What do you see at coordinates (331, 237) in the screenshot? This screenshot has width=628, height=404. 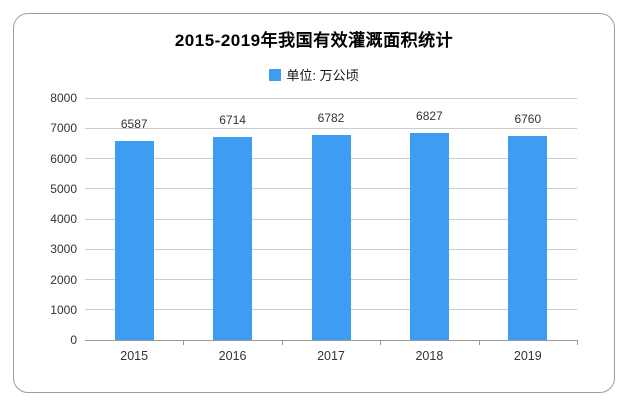 I see `bar-2017` at bounding box center [331, 237].